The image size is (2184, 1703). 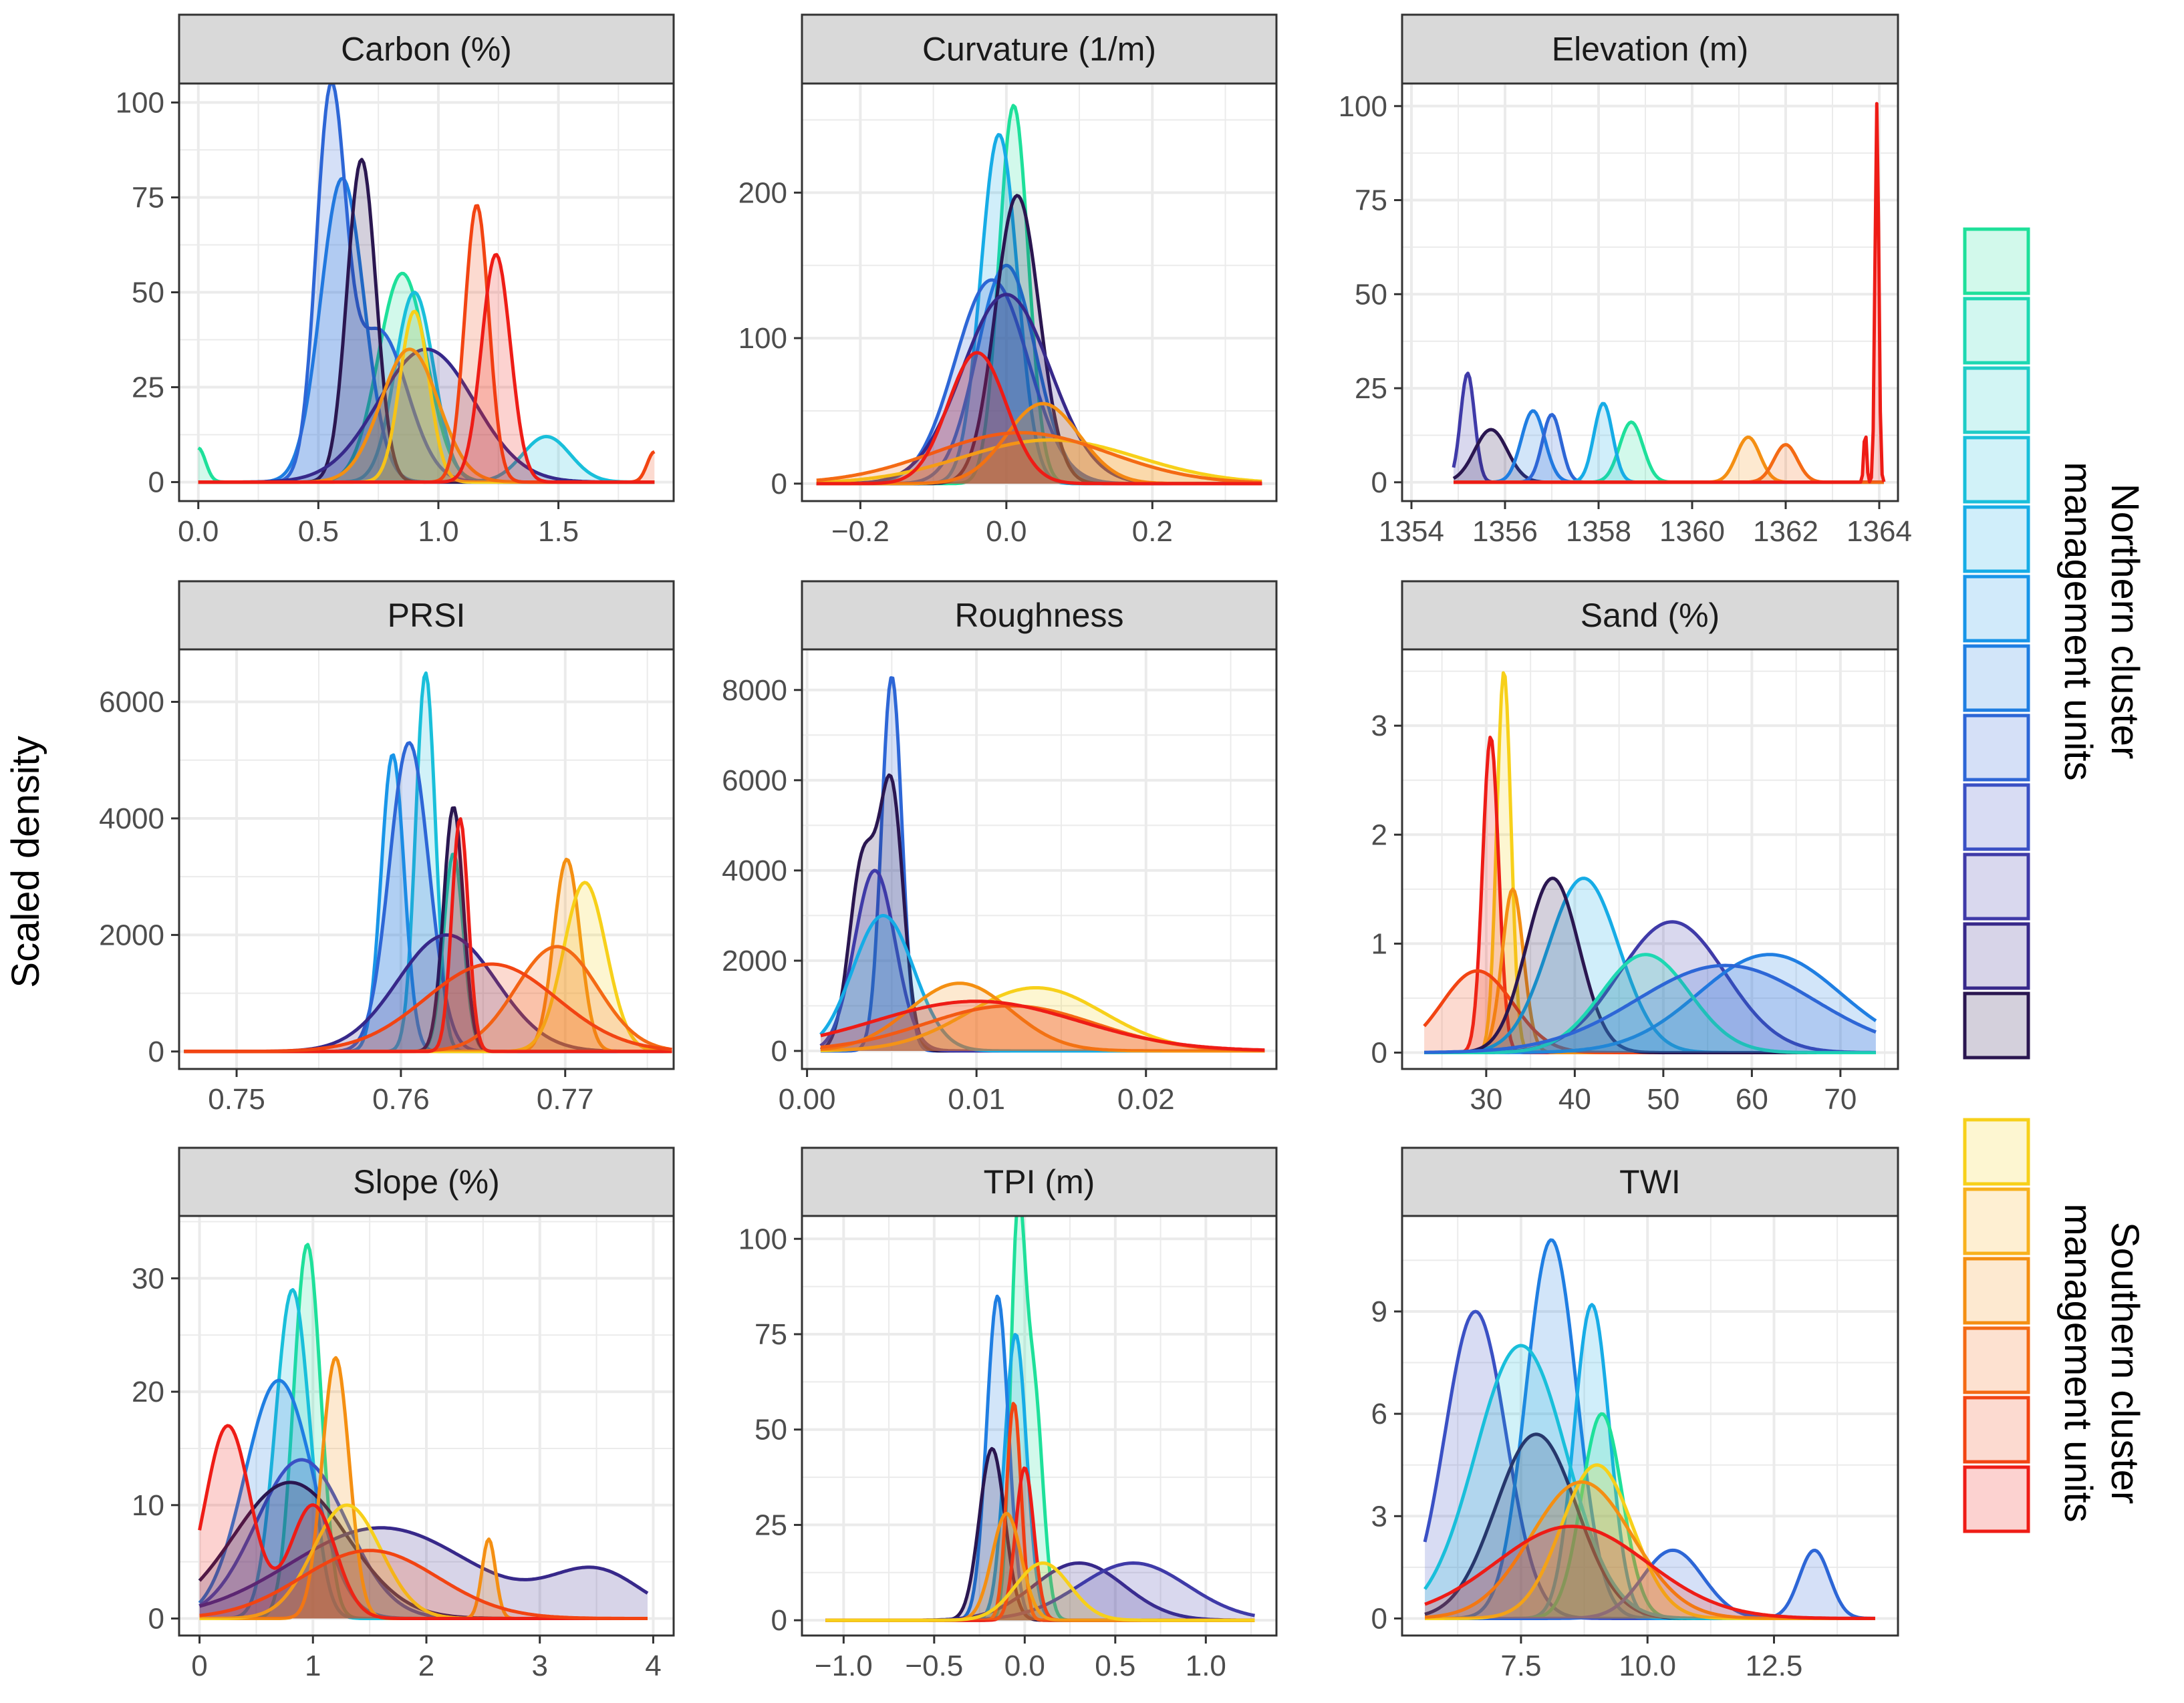 I want to click on facet-strip-title: Sand (%), so click(x=1651, y=615).